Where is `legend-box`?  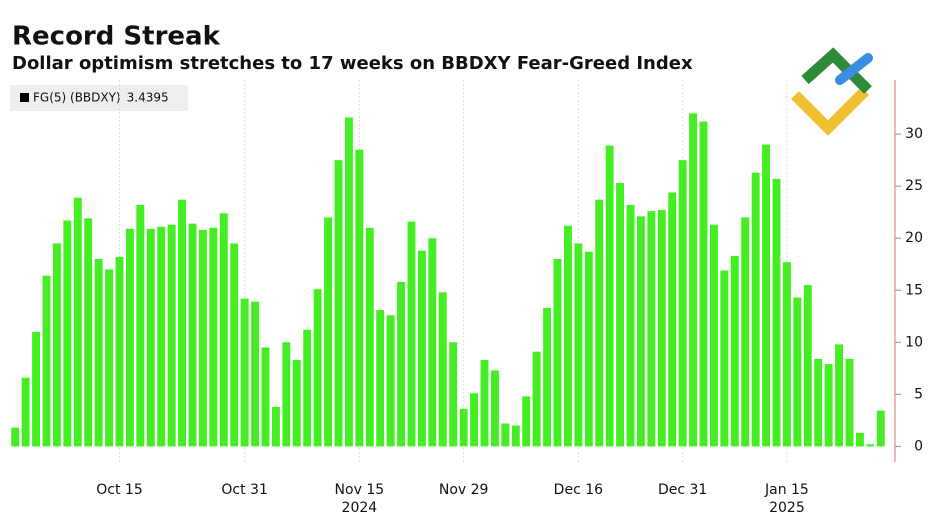 legend-box is located at coordinates (99, 98).